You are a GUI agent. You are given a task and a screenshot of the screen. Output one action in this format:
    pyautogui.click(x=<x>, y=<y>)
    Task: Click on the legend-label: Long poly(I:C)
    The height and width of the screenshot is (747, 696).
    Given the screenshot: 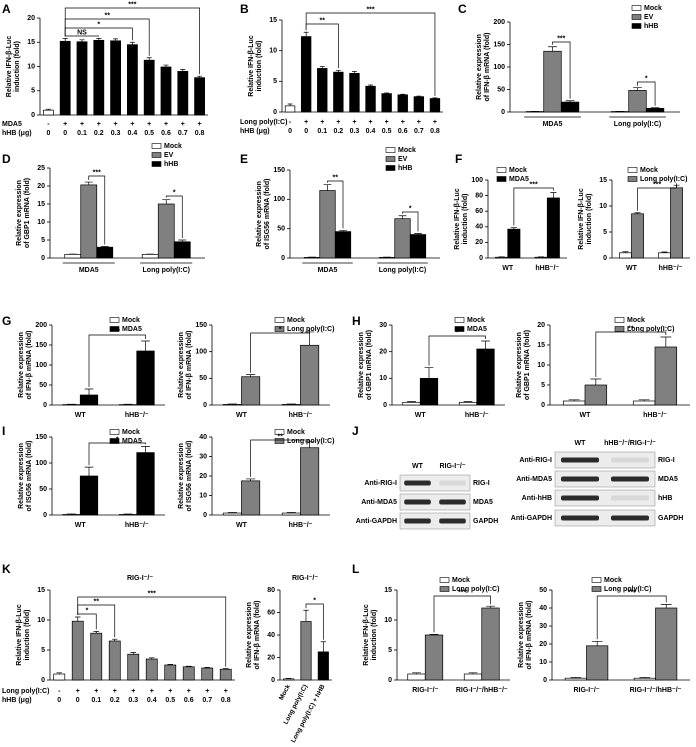 What is the action you would take?
    pyautogui.click(x=627, y=589)
    